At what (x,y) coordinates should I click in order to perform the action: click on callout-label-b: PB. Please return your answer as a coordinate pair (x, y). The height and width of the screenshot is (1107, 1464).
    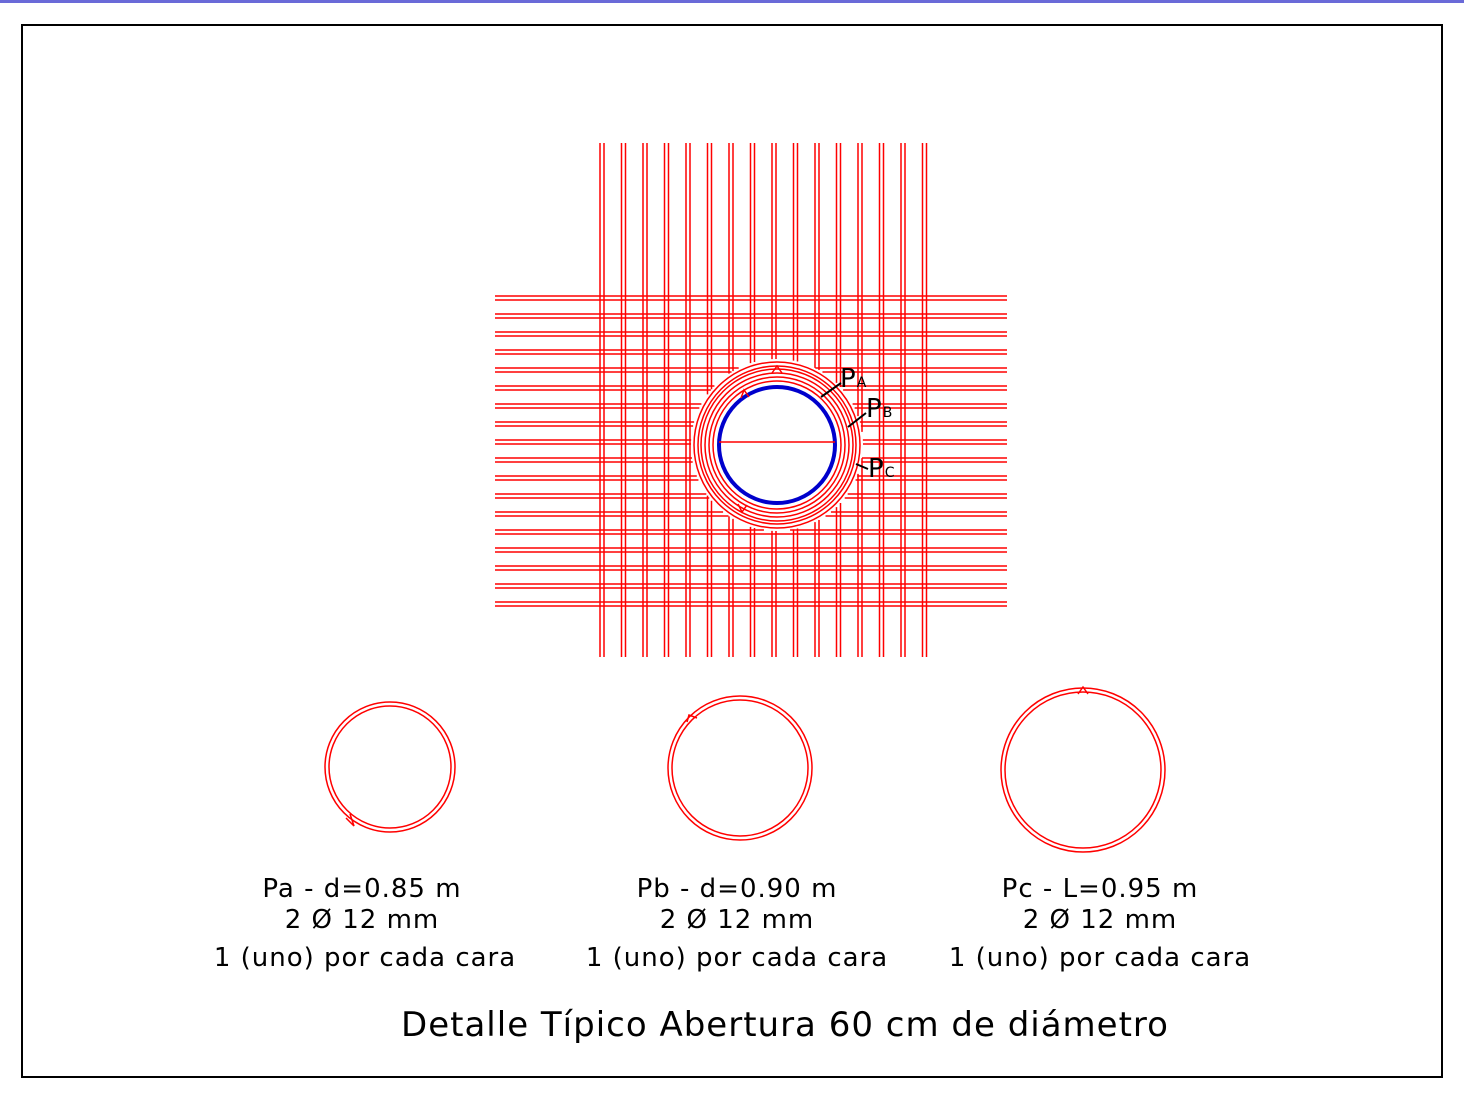
    Looking at the image, I should click on (879, 409).